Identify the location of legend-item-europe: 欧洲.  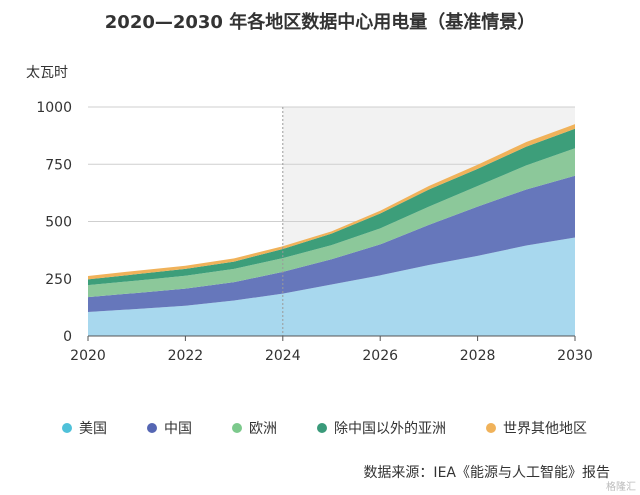
(254, 428).